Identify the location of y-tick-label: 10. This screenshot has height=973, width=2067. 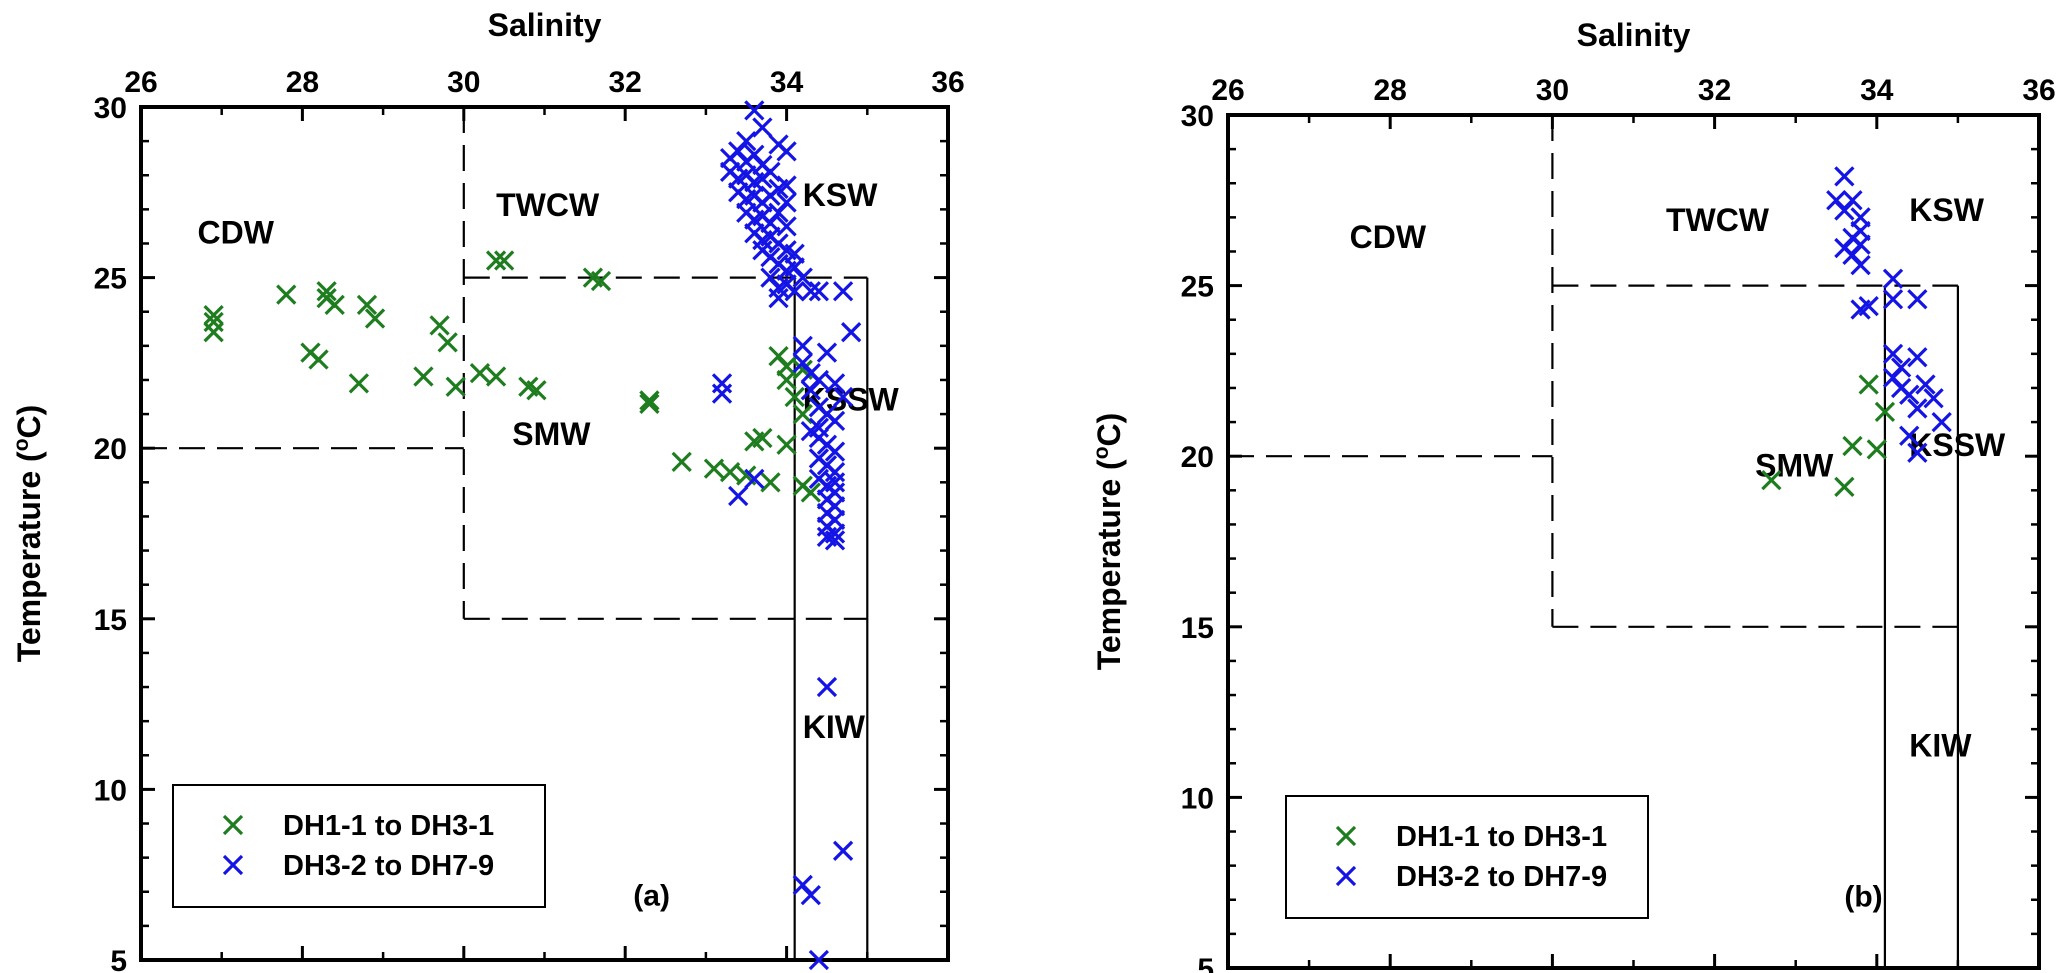
(1197, 798).